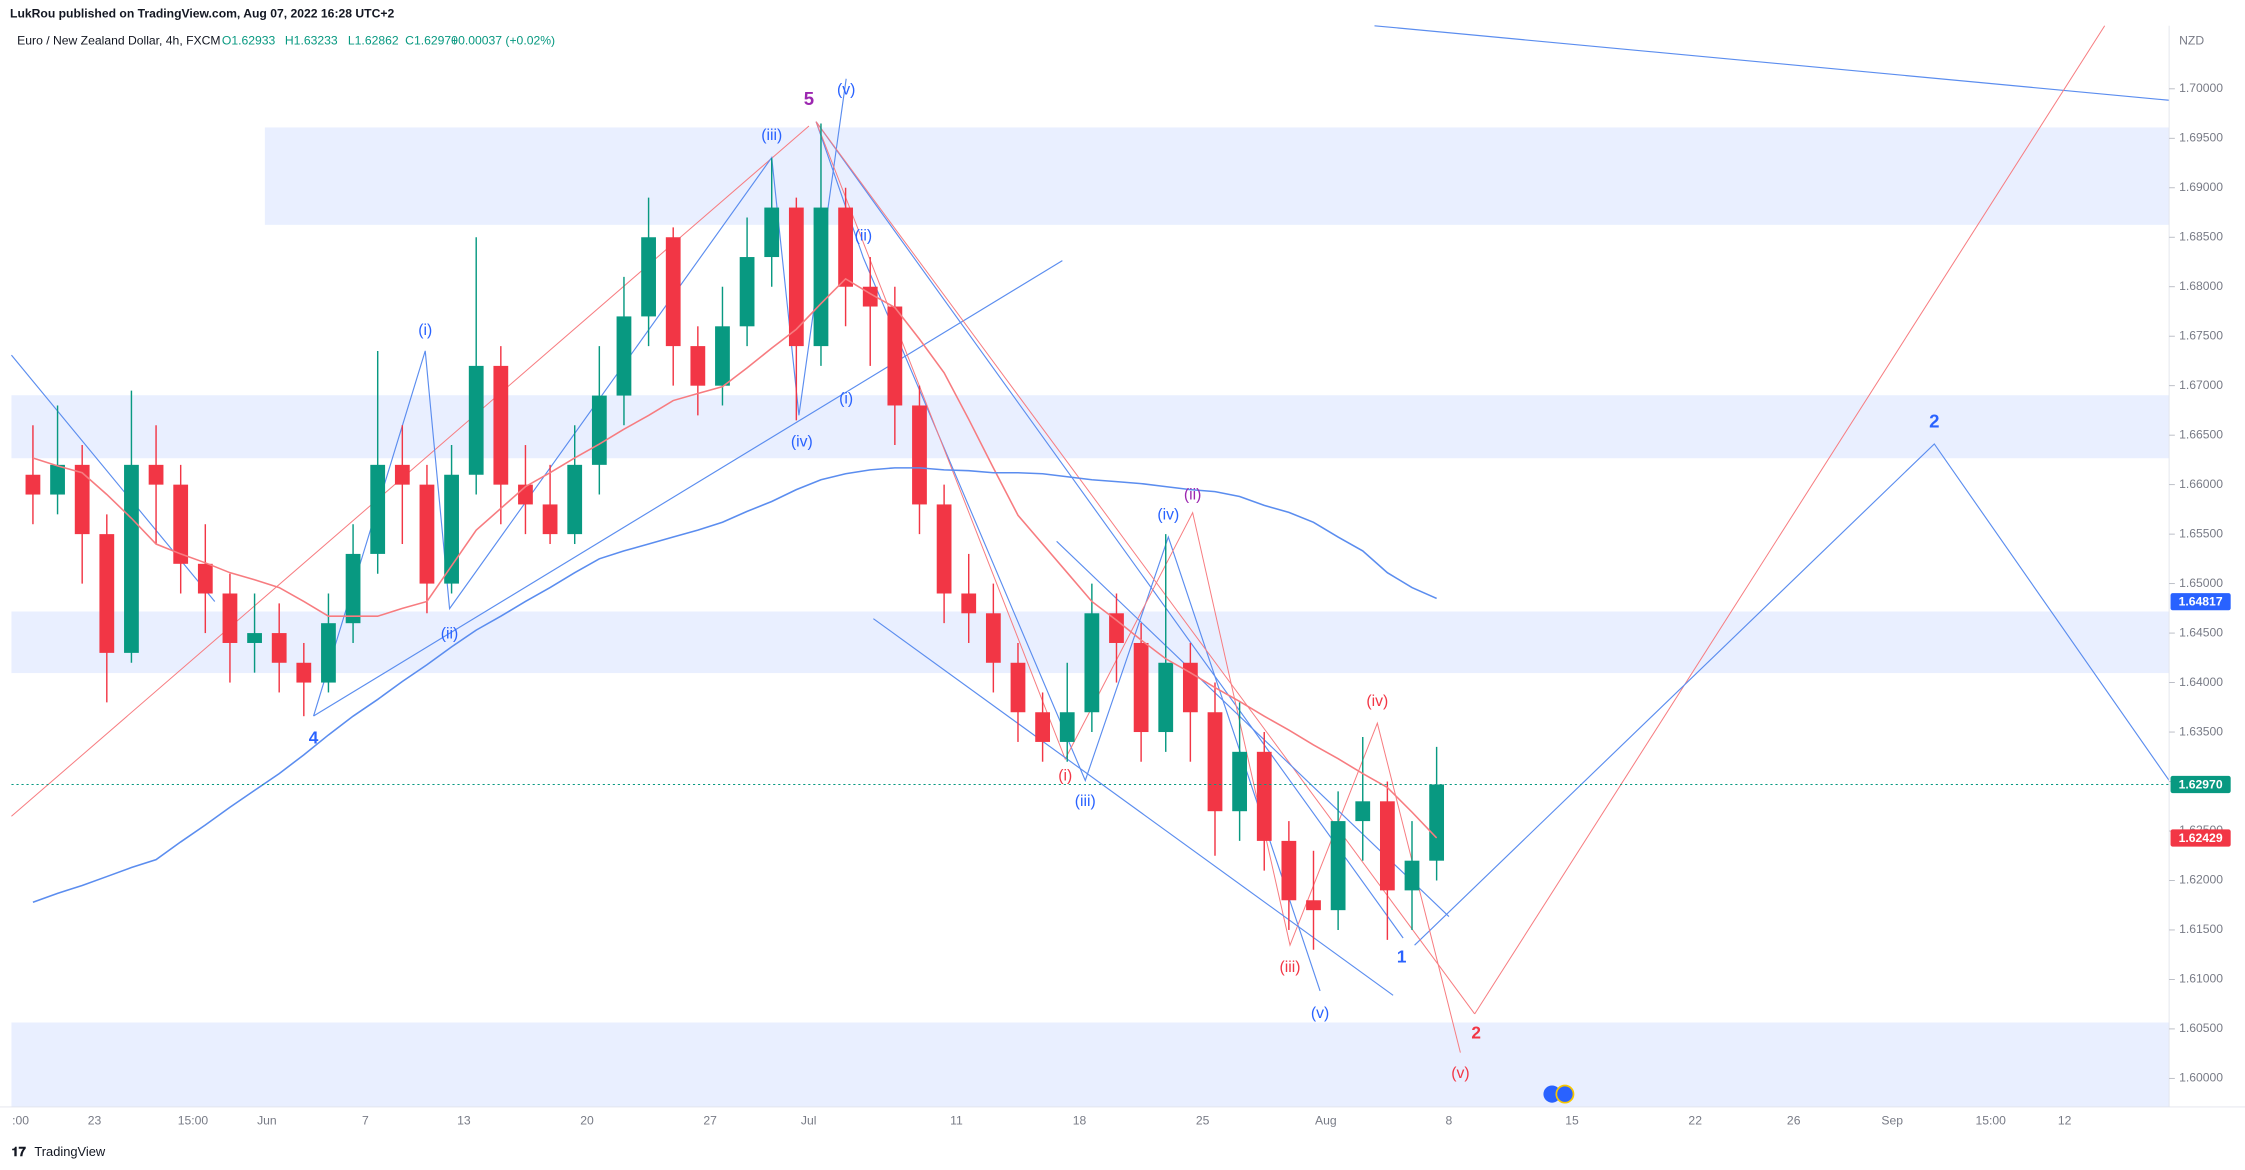 This screenshot has width=2245, height=1170. What do you see at coordinates (1792, 694) in the screenshot?
I see `projection-line` at bounding box center [1792, 694].